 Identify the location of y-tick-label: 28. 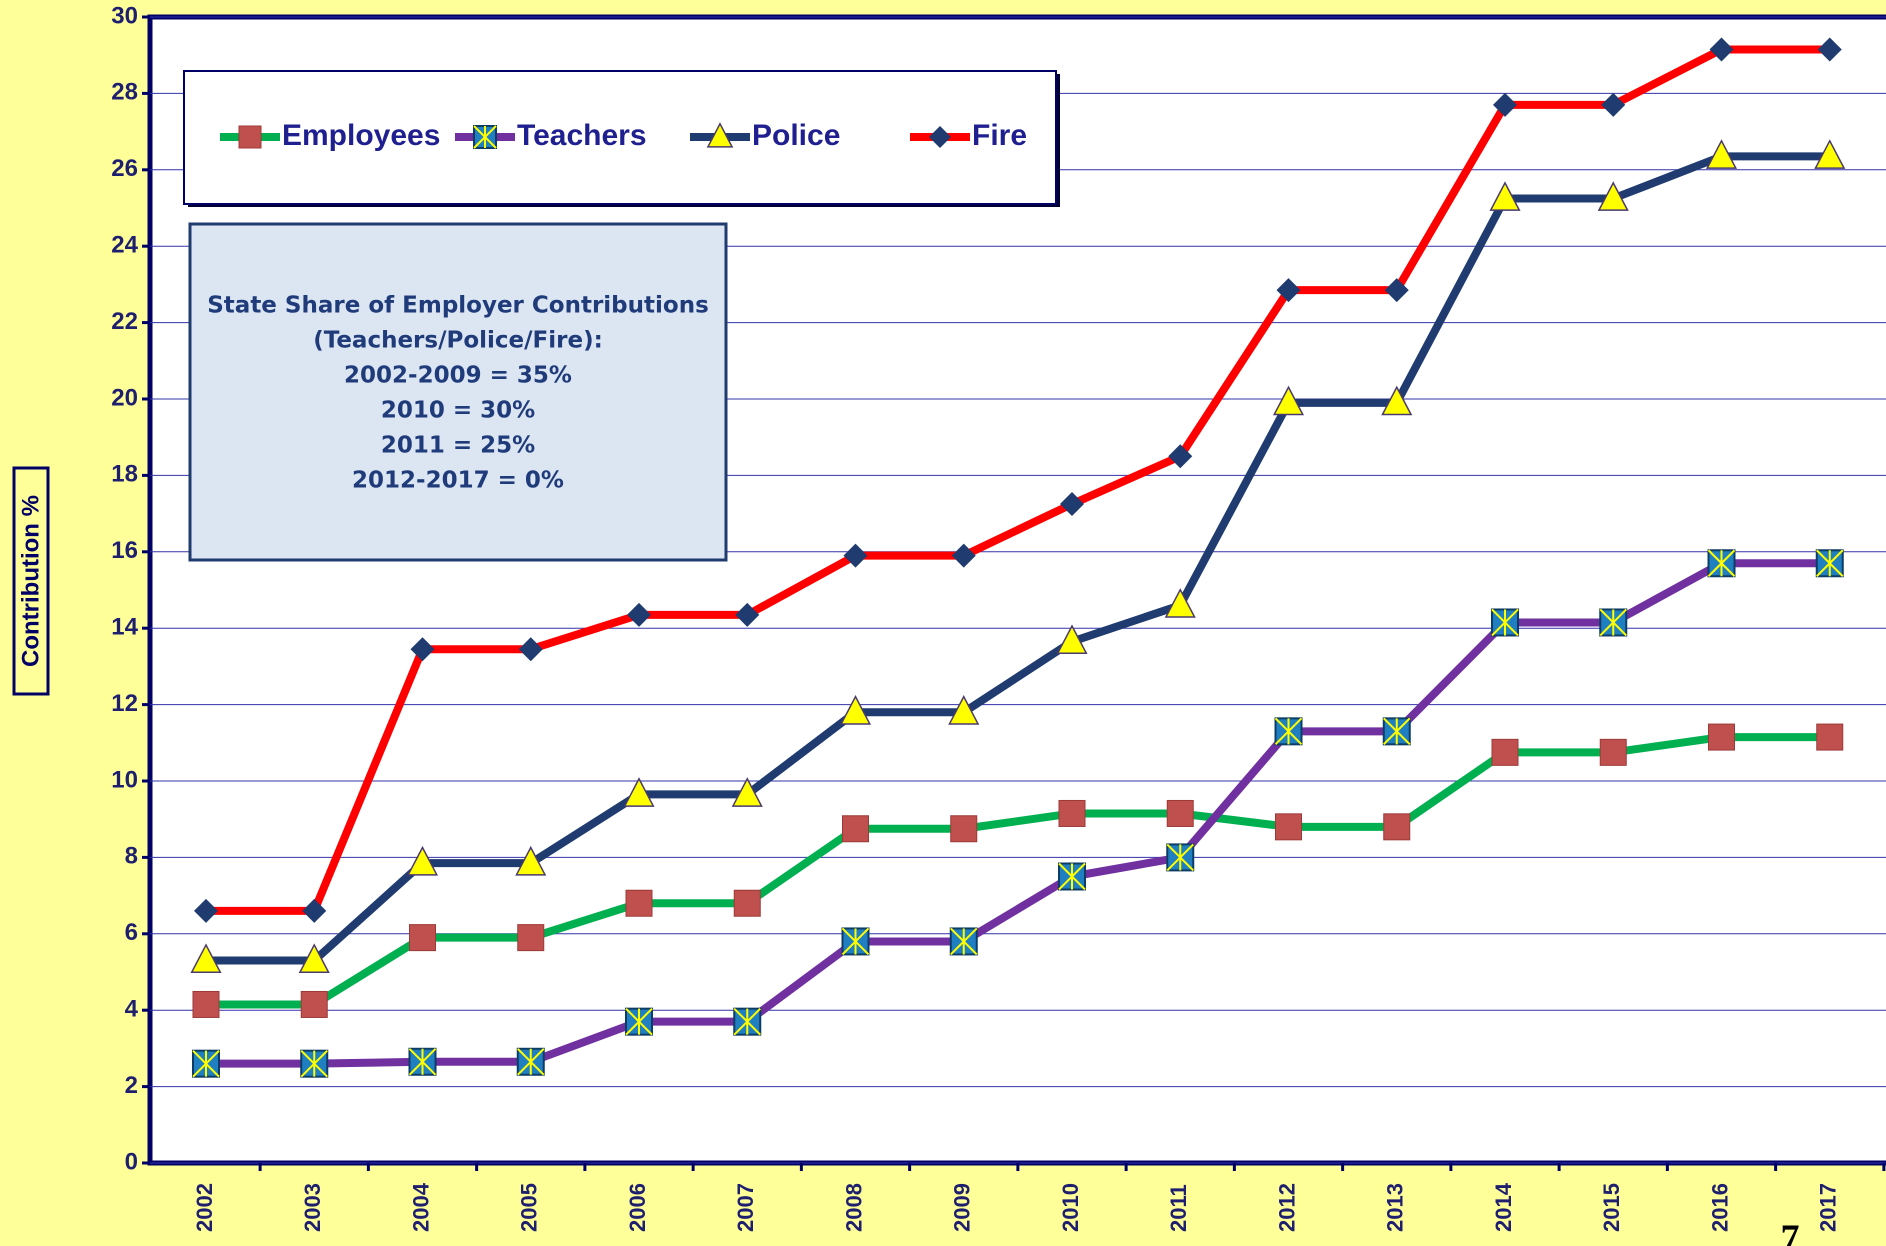
(124, 92).